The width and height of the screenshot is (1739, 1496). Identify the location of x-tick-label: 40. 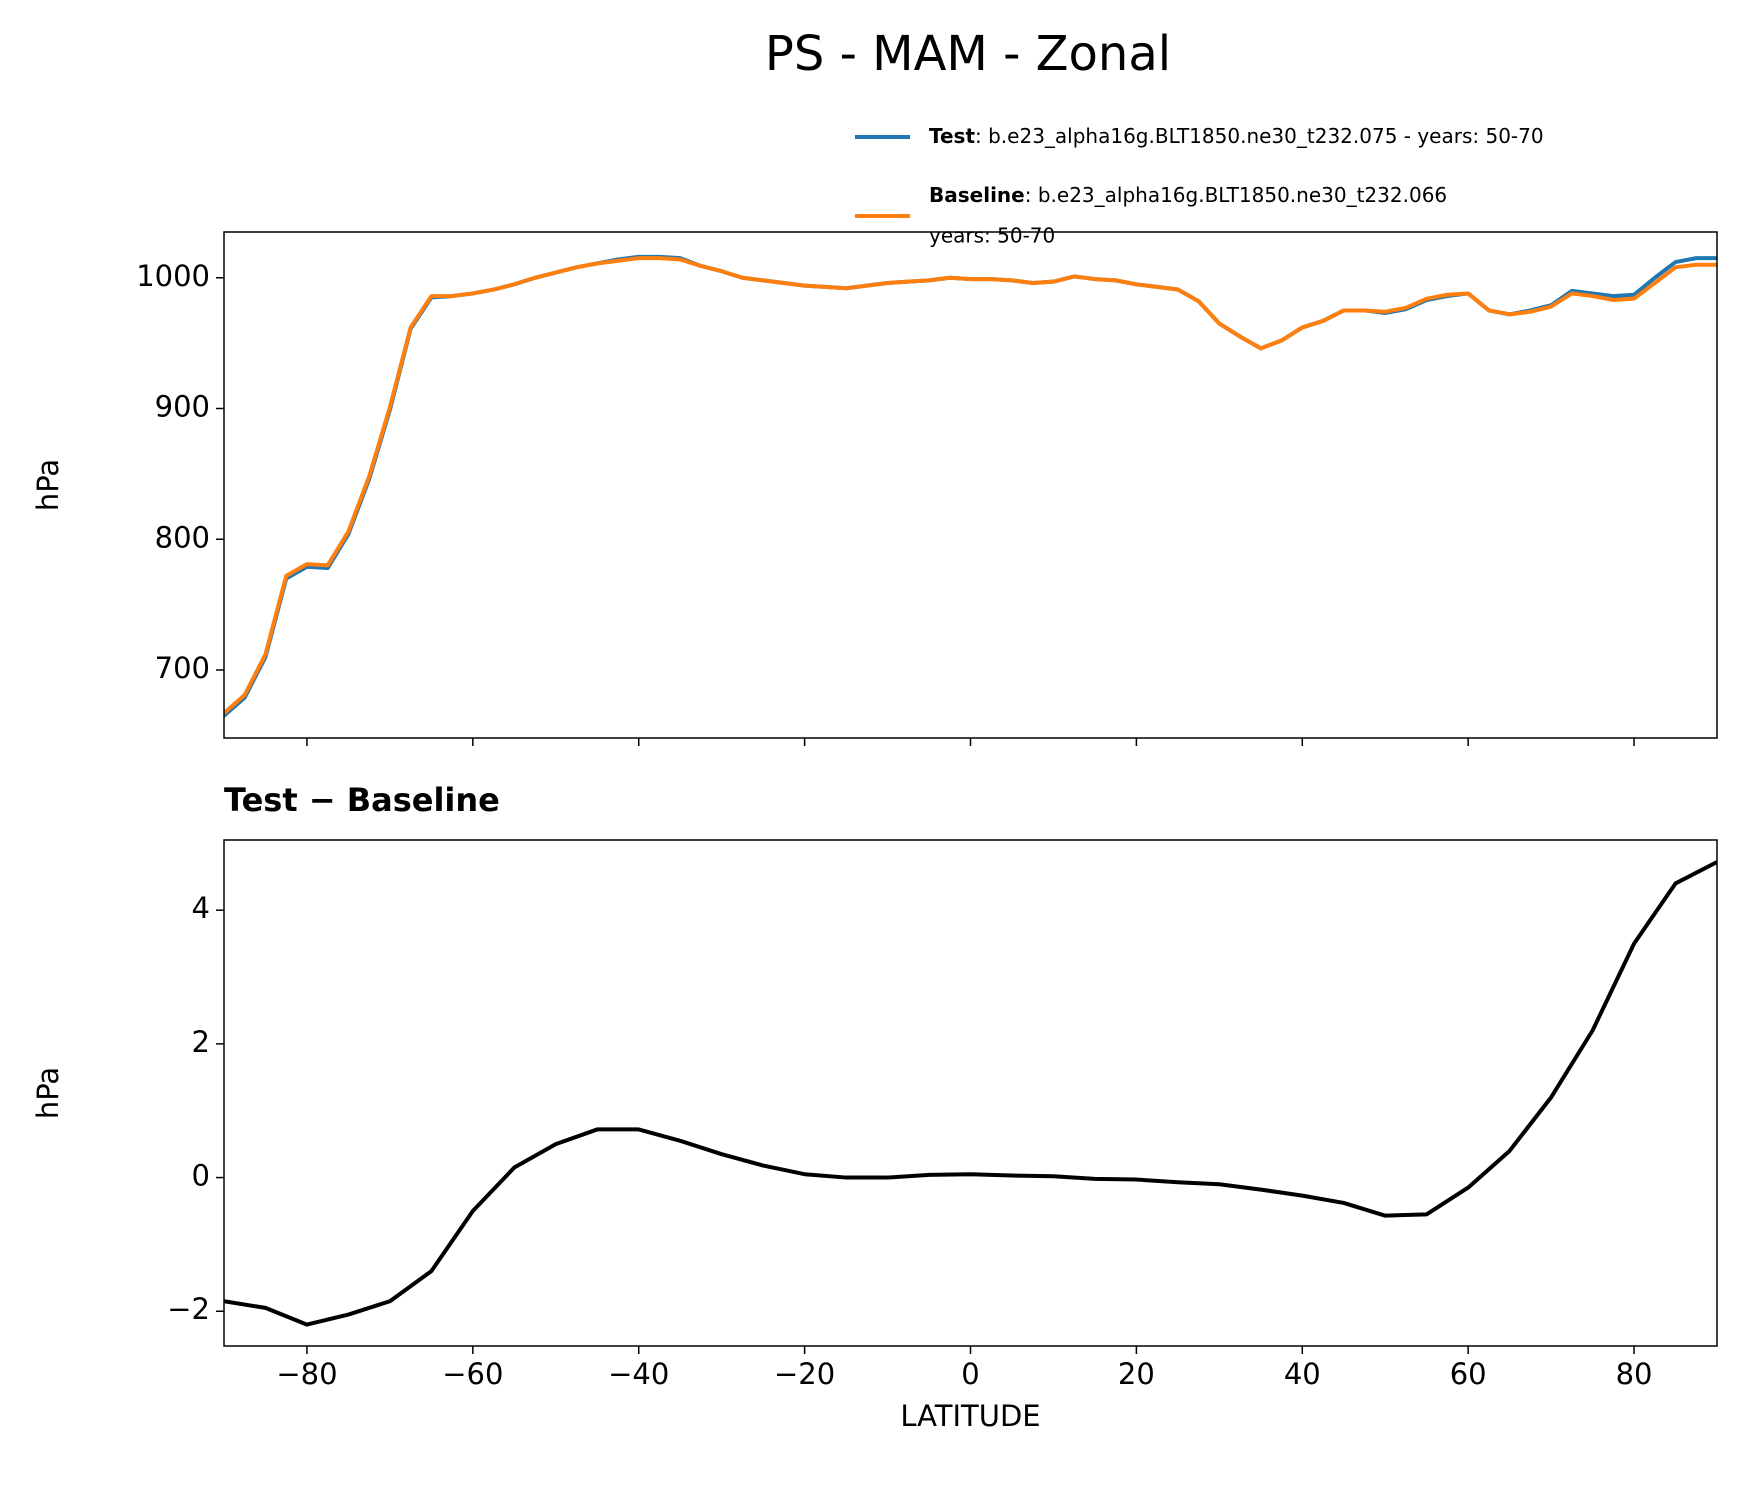
(1302, 1374).